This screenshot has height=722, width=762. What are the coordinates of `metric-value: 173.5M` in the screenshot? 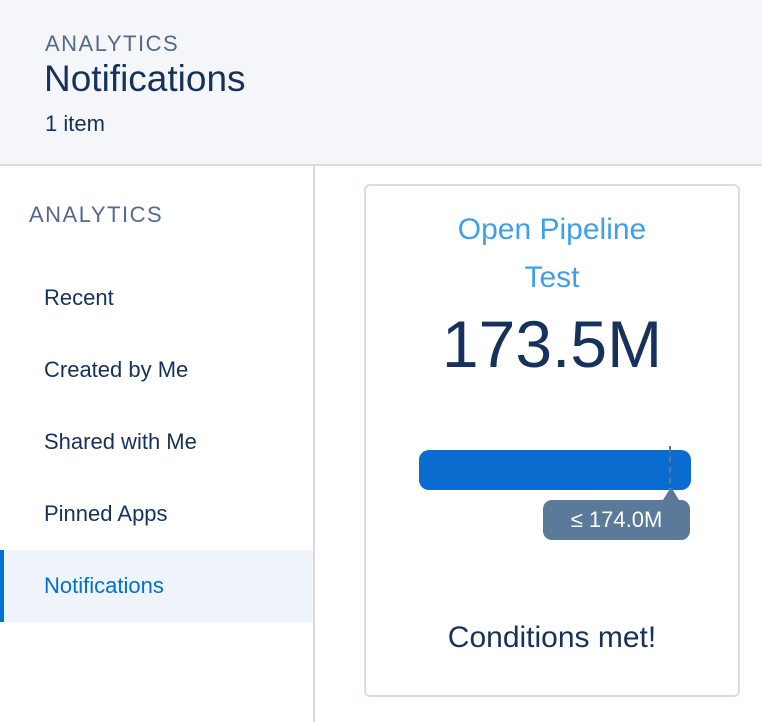 It's located at (552, 344).